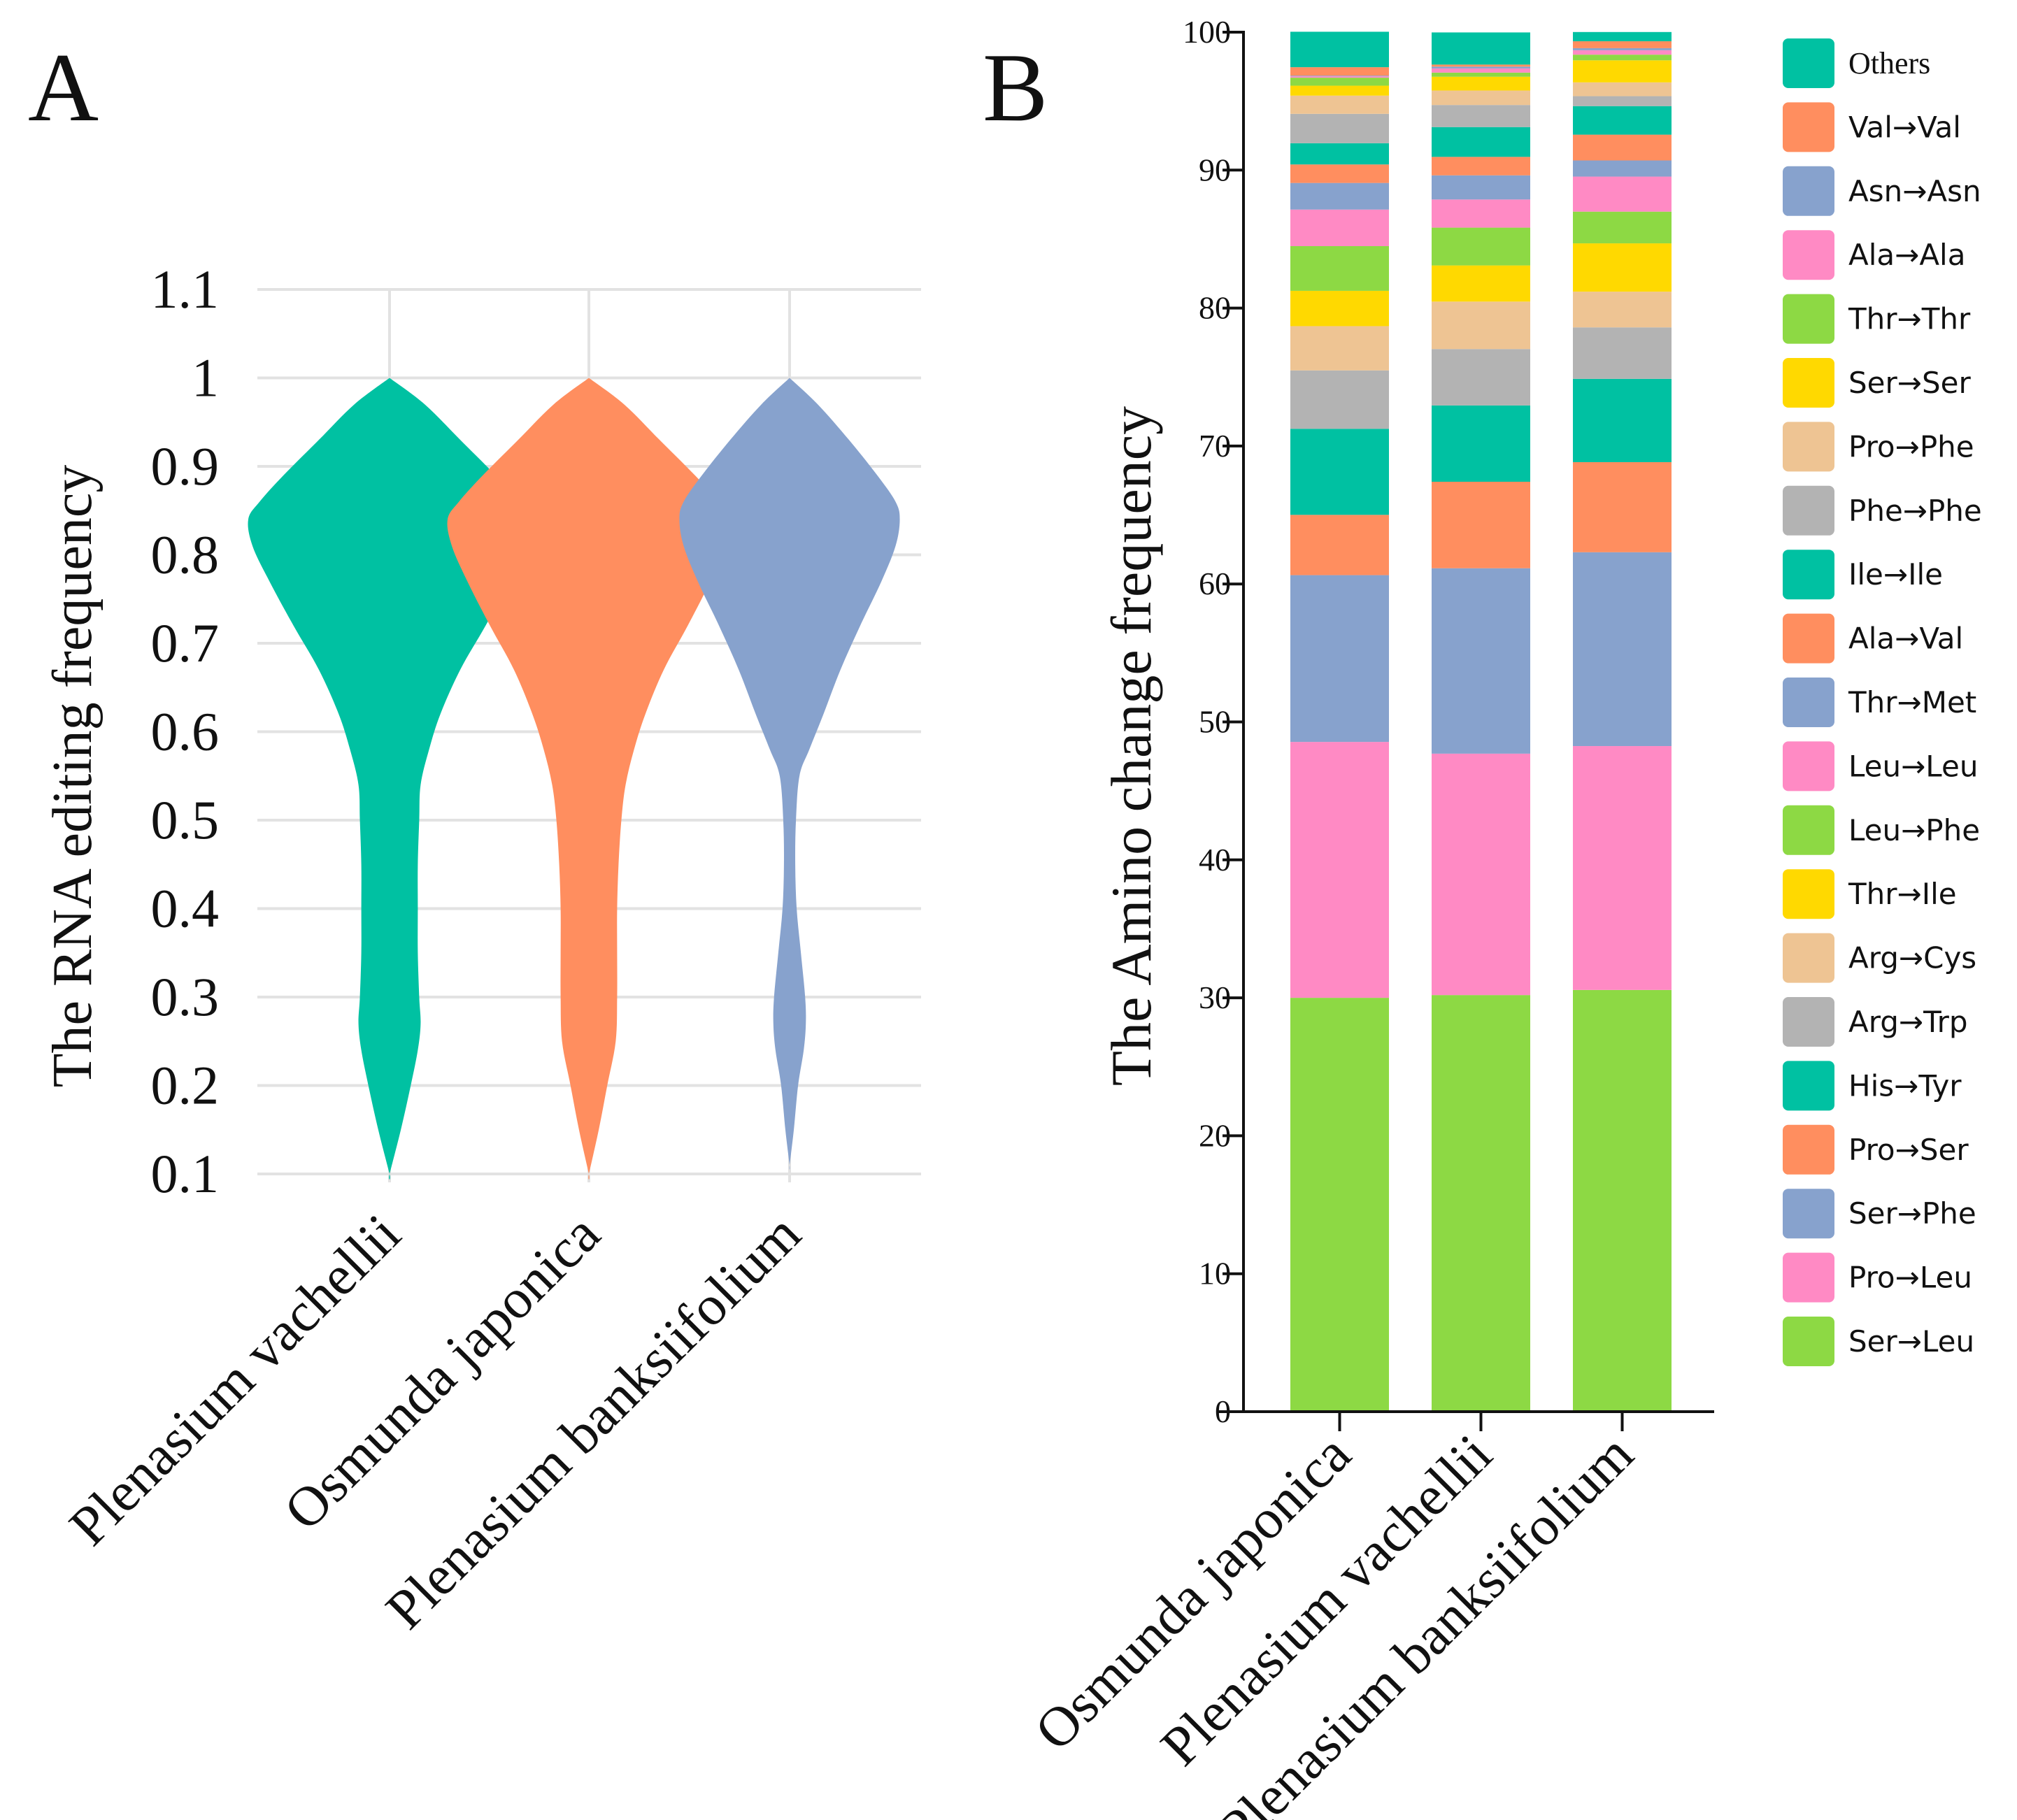 The height and width of the screenshot is (1820, 2017). What do you see at coordinates (185, 1085) in the screenshot?
I see `y-tick-label: 0.2` at bounding box center [185, 1085].